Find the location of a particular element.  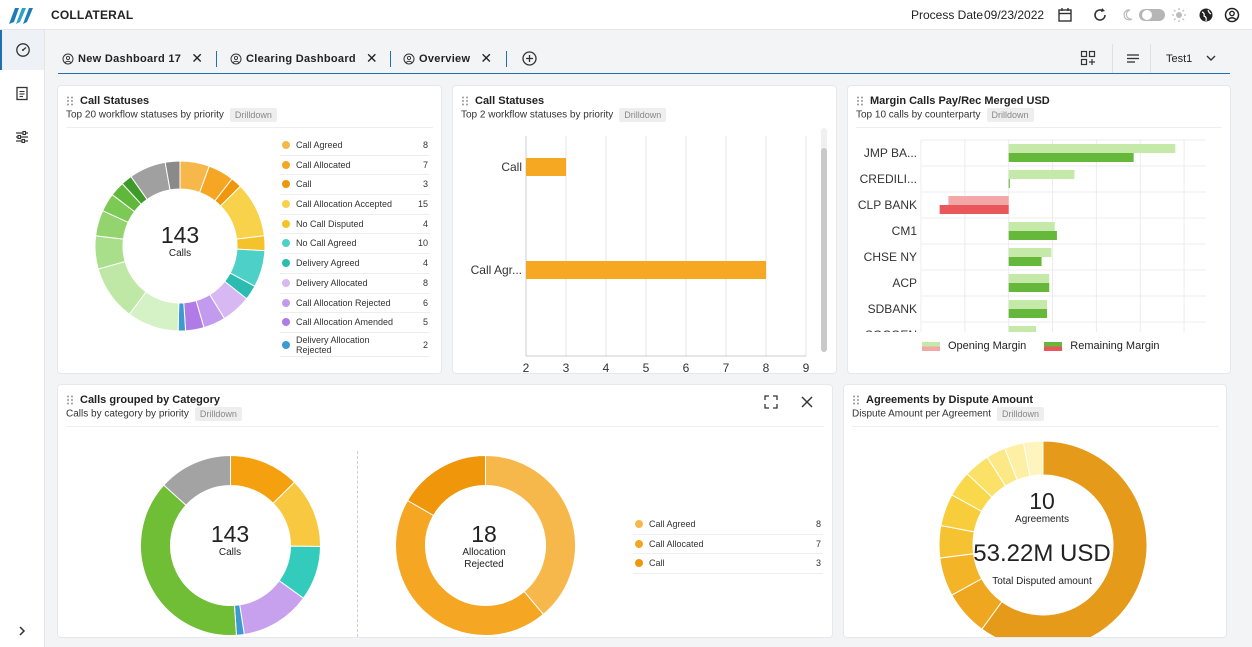

legend-item-delivery-agreed: Delivery Agreed 4 is located at coordinates (355, 264).